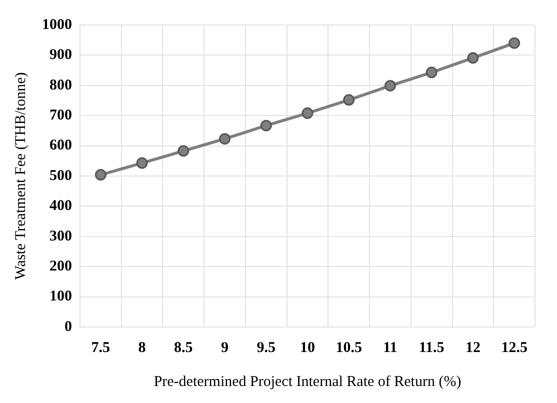  What do you see at coordinates (61, 146) in the screenshot?
I see `y-tick-label: 600` at bounding box center [61, 146].